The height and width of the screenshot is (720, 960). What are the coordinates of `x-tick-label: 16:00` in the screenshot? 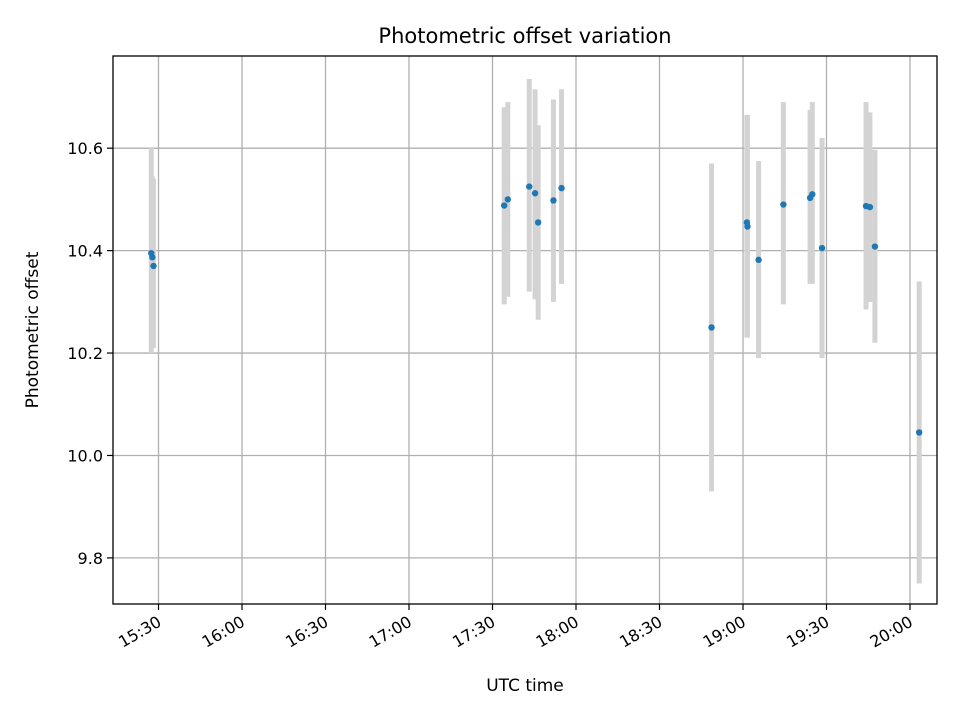 It's located at (223, 632).